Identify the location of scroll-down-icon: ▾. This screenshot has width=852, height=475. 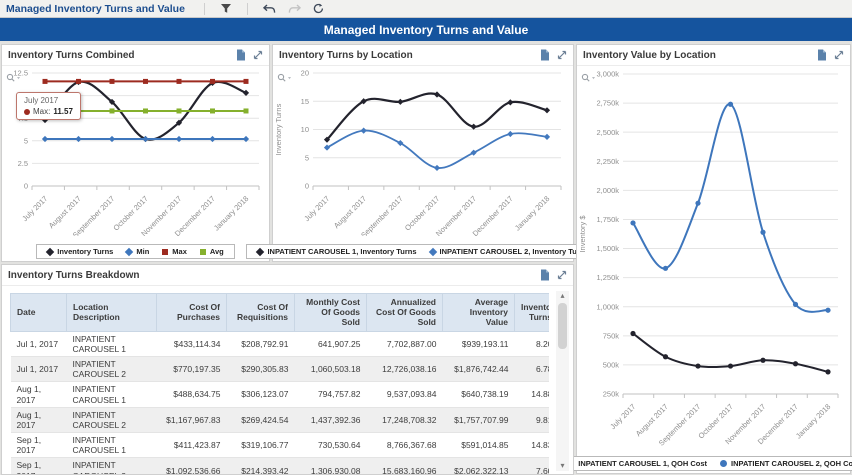
(562, 465).